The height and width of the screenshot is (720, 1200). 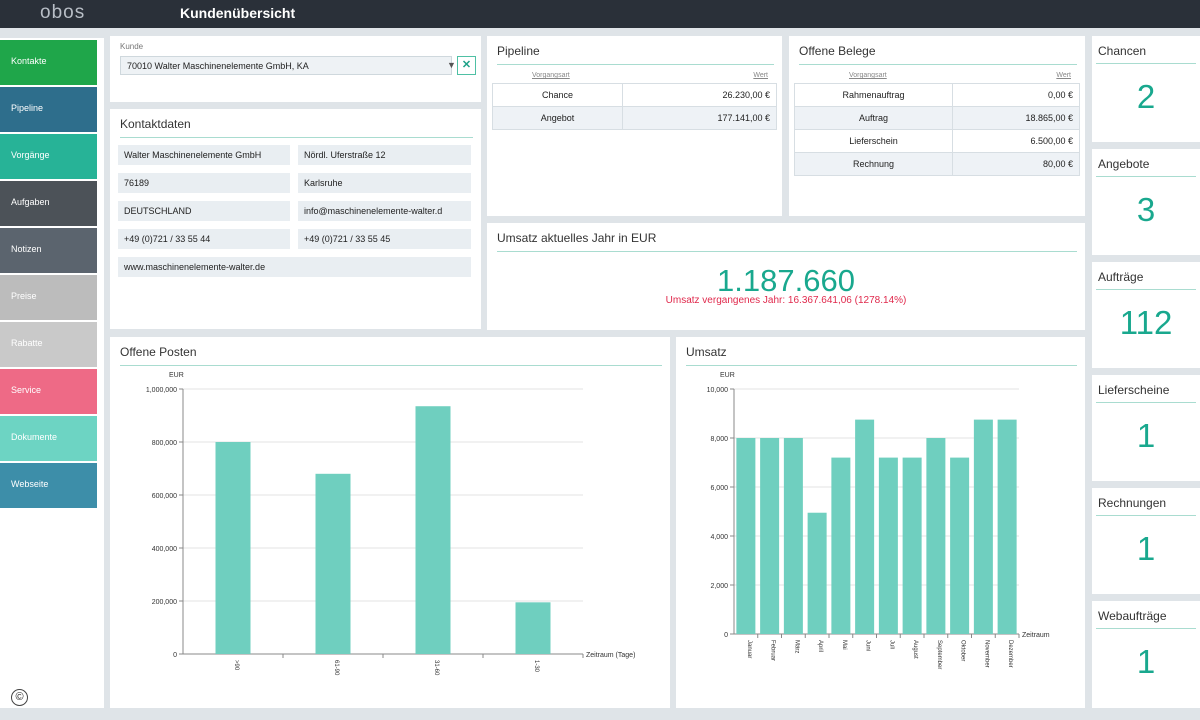 I want to click on clear-customer-button: ✕, so click(x=466, y=65).